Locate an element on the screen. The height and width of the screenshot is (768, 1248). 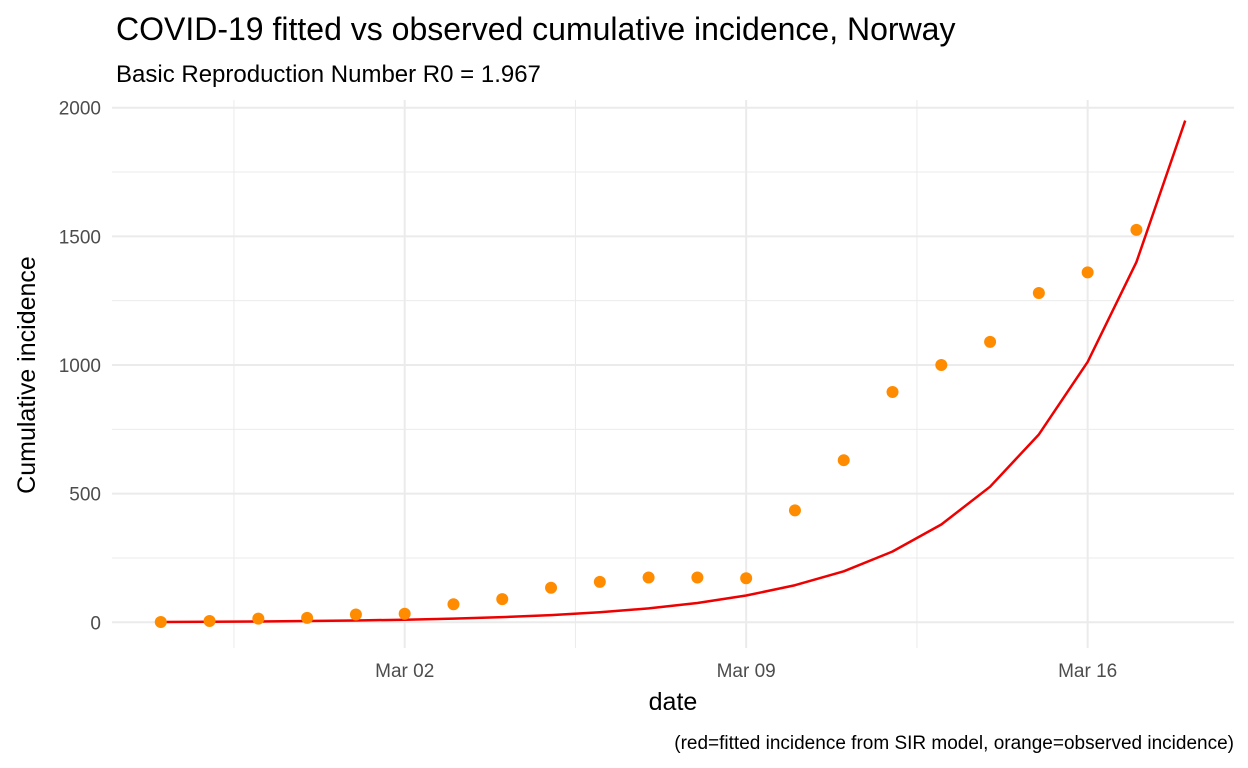
x-tick-label: Mar 09 is located at coordinates (746, 671).